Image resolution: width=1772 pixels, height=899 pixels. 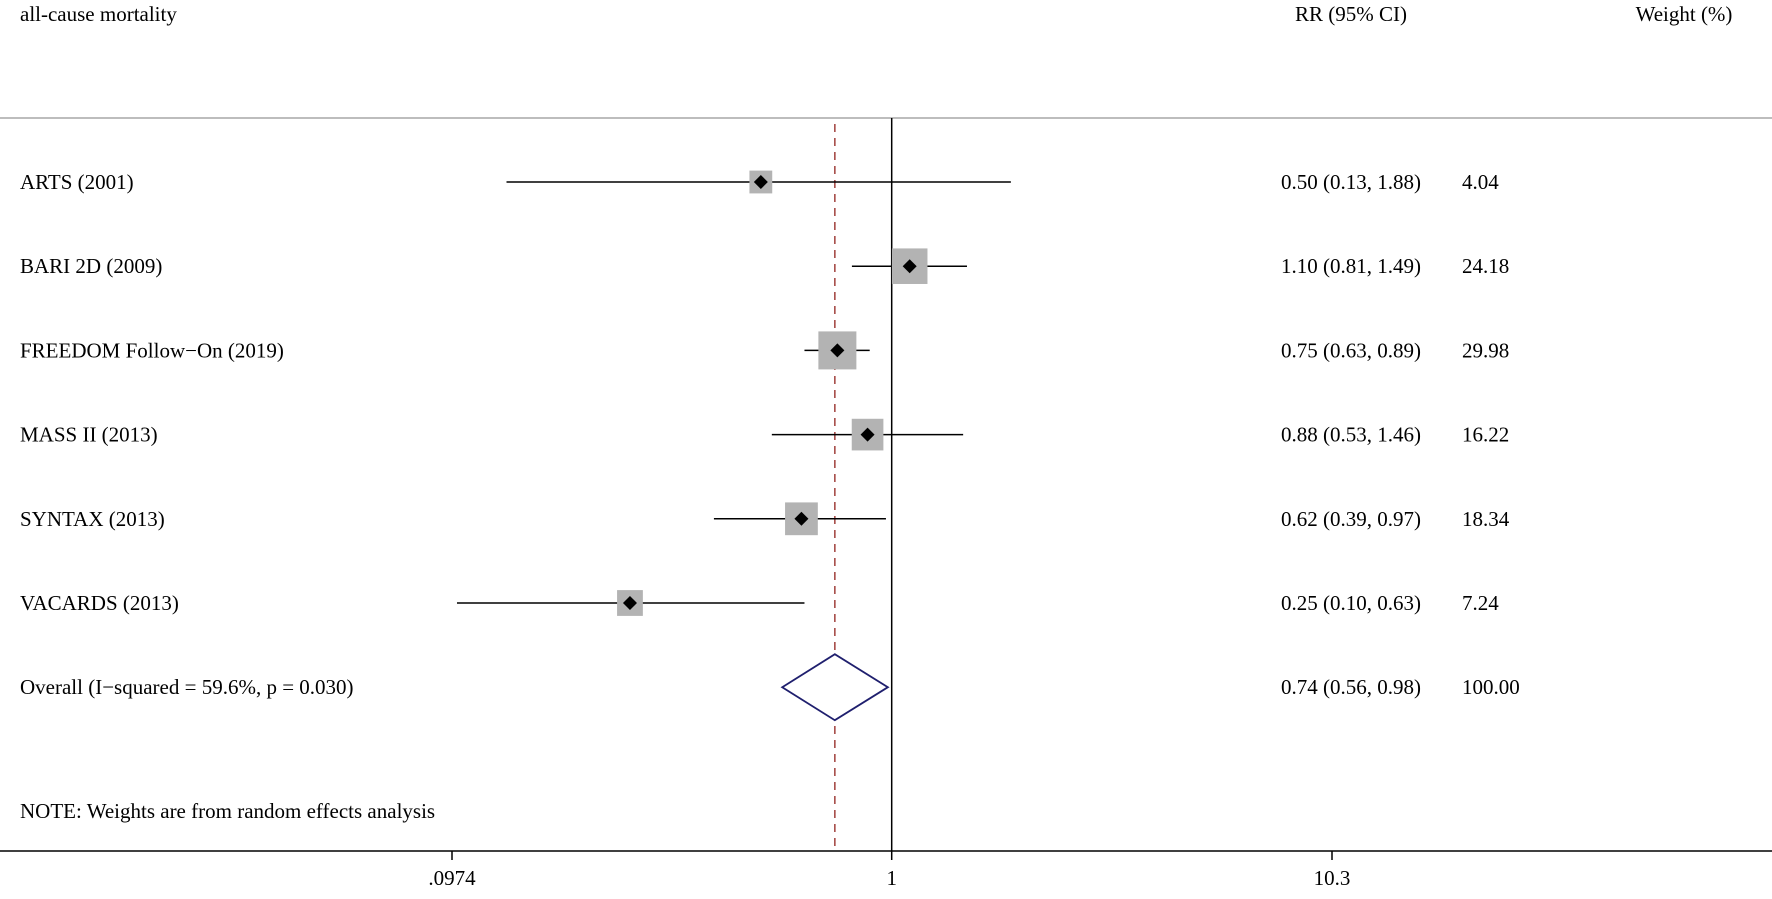 What do you see at coordinates (98, 14) in the screenshot?
I see `chart-title: all-cause mortality` at bounding box center [98, 14].